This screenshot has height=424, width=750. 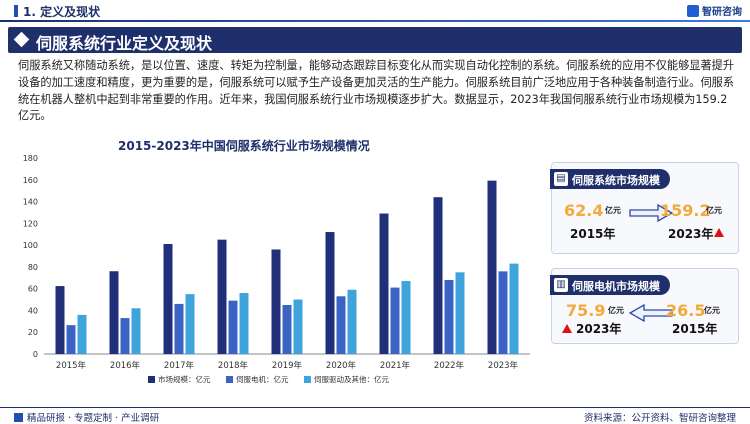 What do you see at coordinates (93, 418) in the screenshot?
I see `footer-tagline: 精品研报 · 专题定制 · 产业调研` at bounding box center [93, 418].